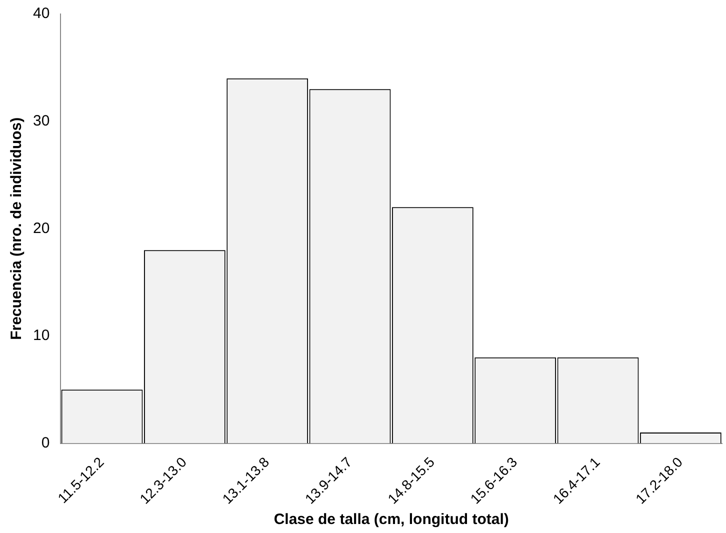  I want to click on y-tick-label: 40, so click(41, 13).